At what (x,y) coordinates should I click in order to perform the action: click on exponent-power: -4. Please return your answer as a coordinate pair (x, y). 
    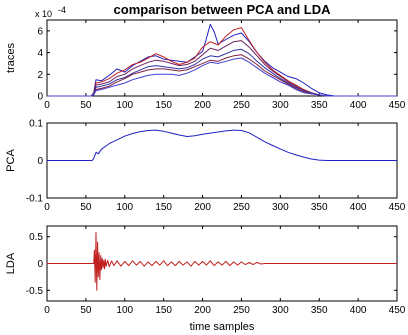
    Looking at the image, I should click on (62, 10).